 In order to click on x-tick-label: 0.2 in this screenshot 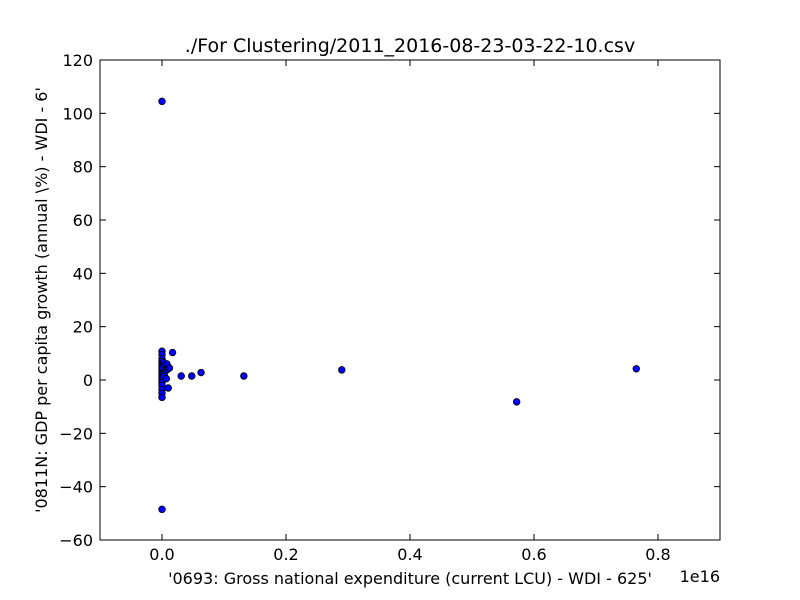, I will do `click(285, 554)`.